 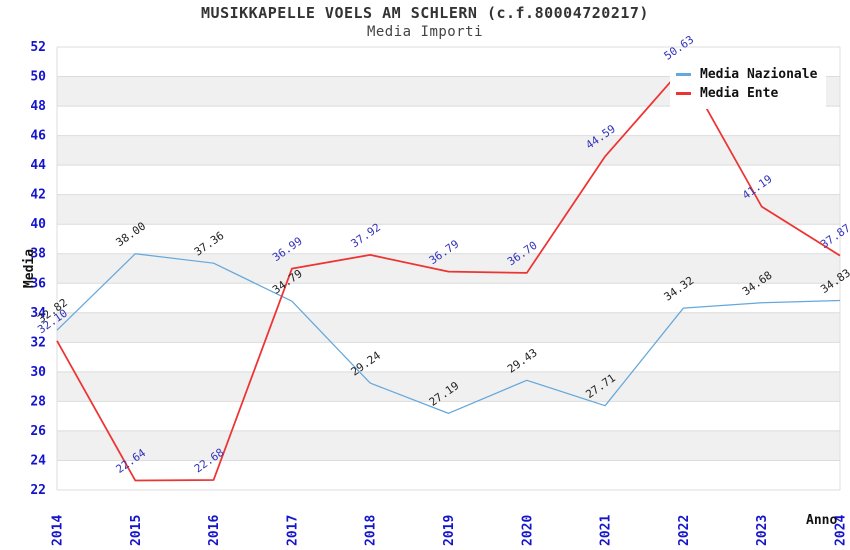 I want to click on x-axis-tick-label: 2019, so click(x=449, y=530).